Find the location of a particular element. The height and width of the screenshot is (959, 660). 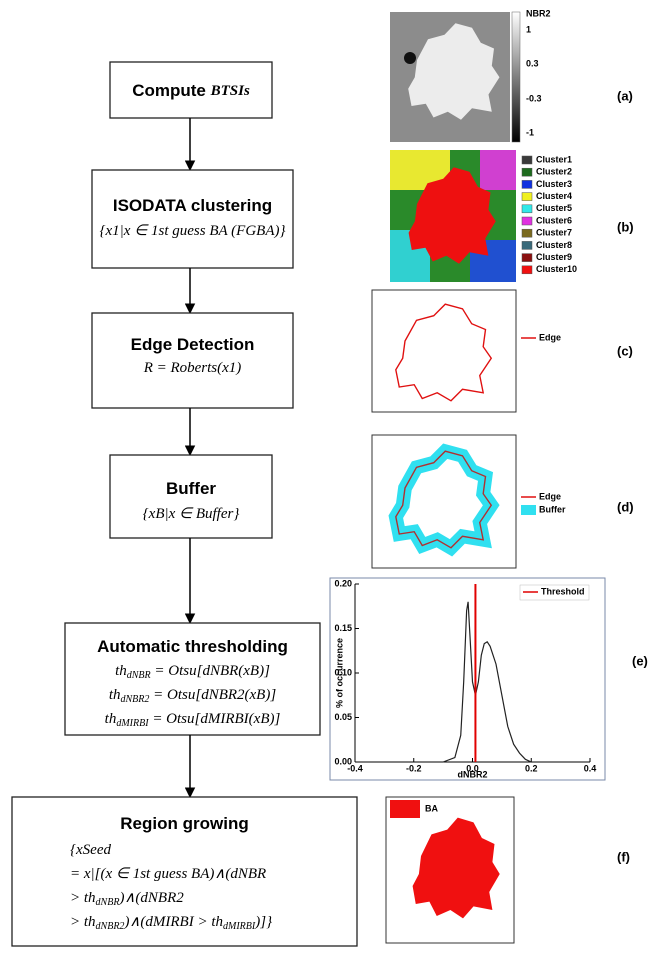

image-a is located at coordinates (455, 77).